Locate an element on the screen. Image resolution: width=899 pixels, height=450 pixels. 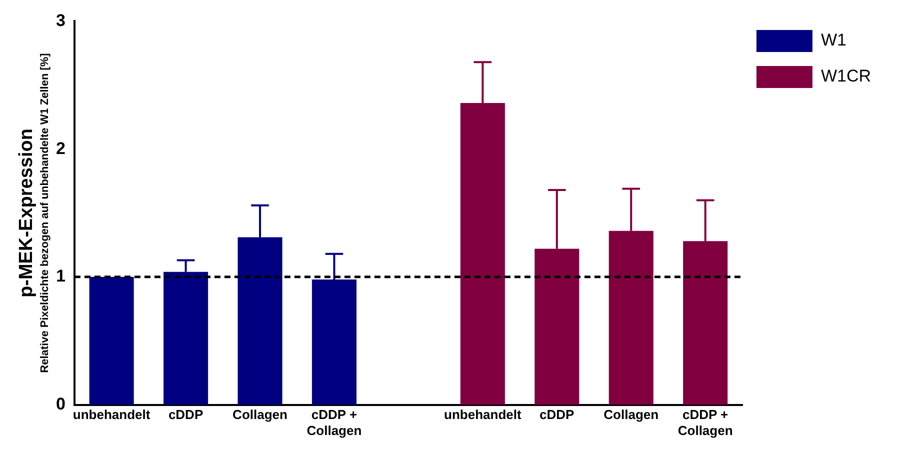
legend-label: W1CR is located at coordinates (846, 76).